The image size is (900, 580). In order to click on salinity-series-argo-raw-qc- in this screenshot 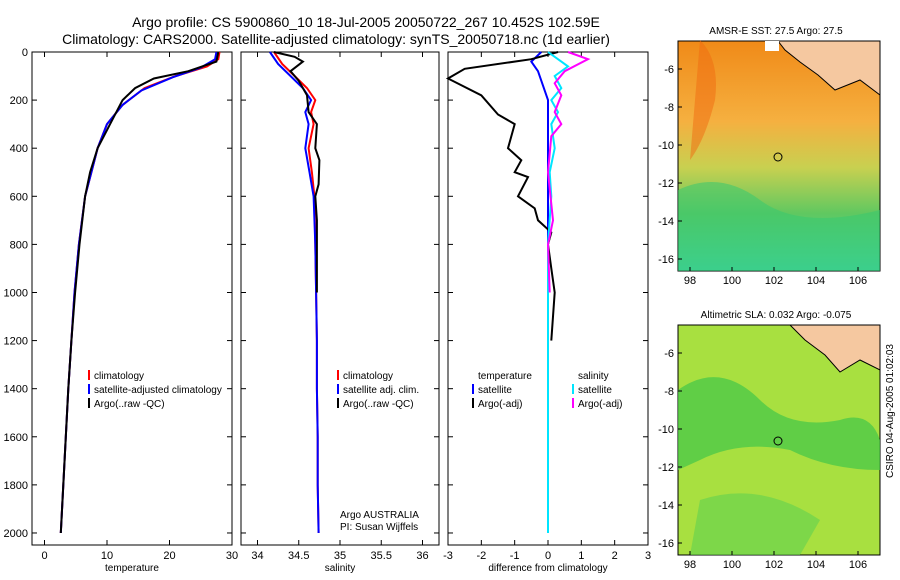, I will do `click(297, 172)`.